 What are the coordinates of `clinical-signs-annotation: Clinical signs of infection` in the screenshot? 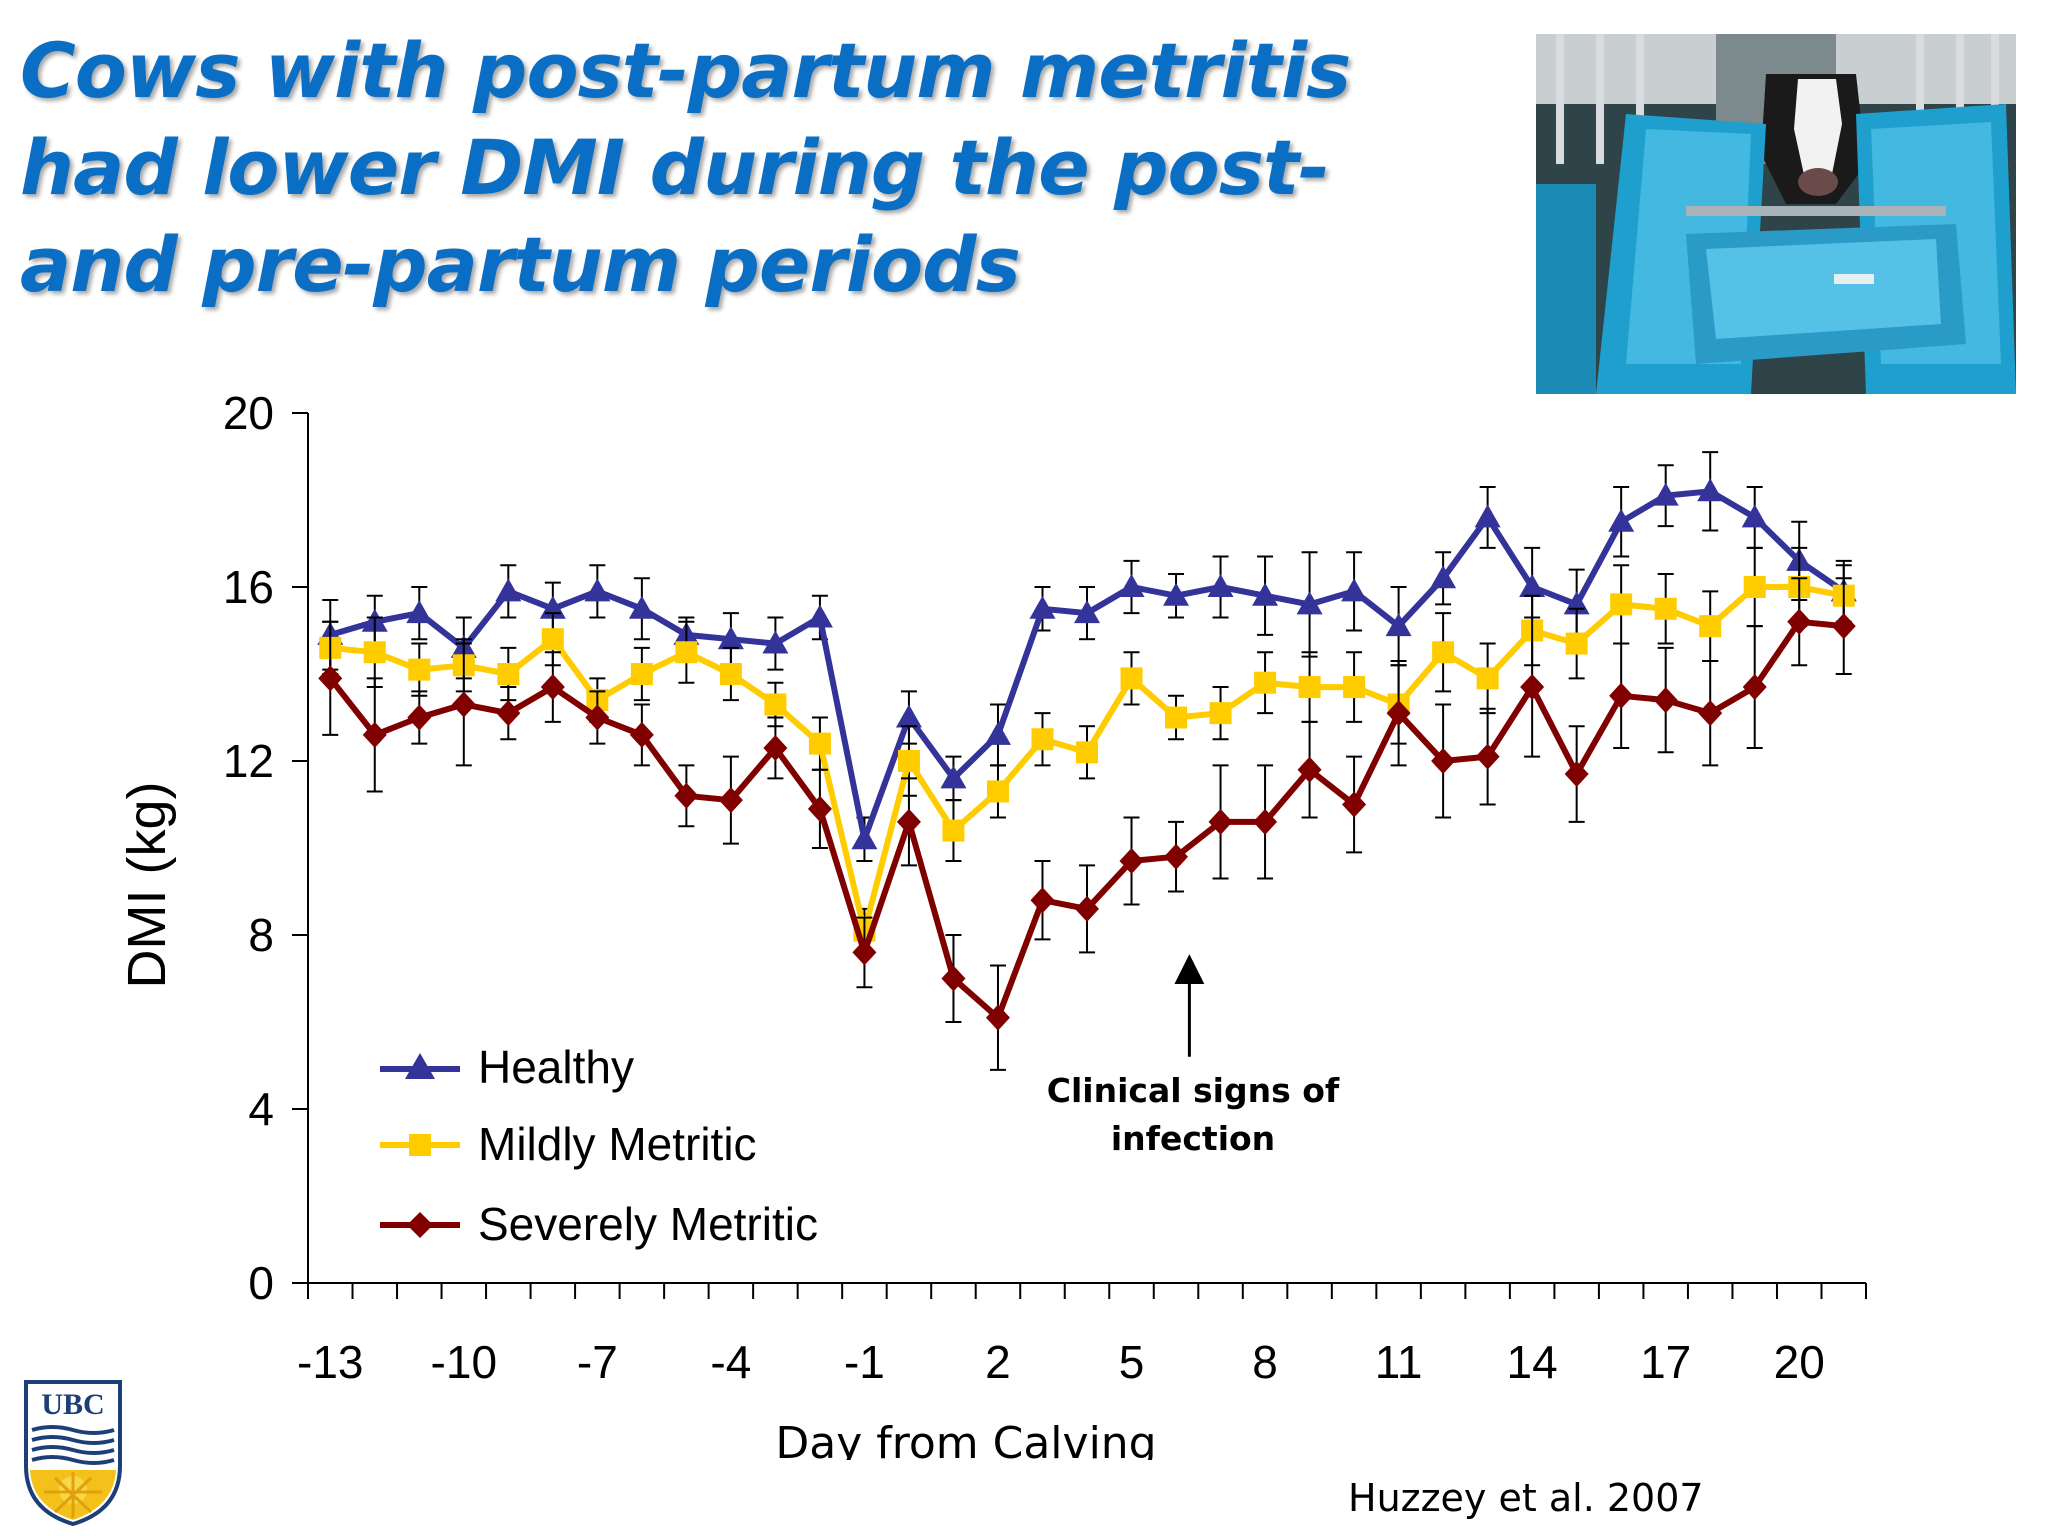 It's located at (1193, 1056).